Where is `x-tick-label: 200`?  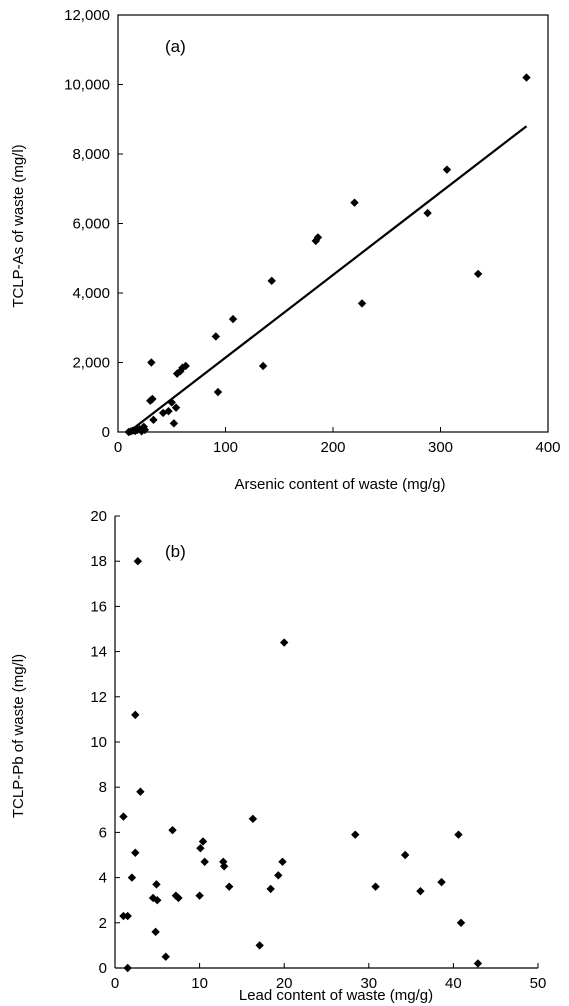
x-tick-label: 200 is located at coordinates (332, 447).